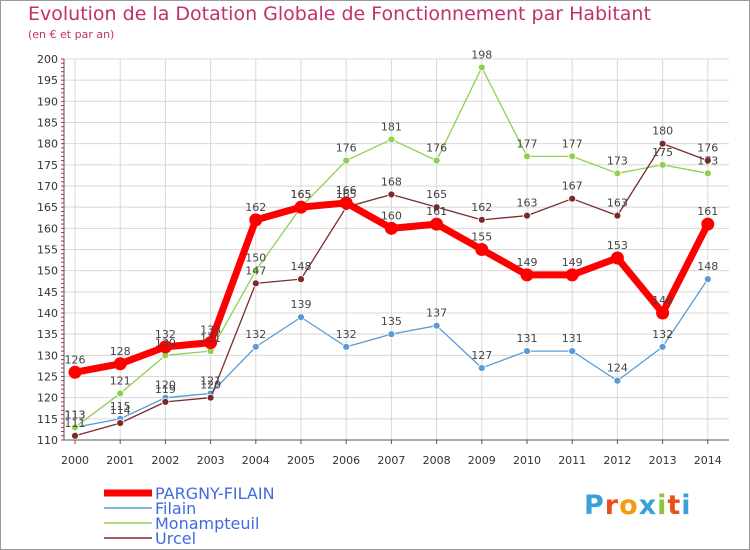 This screenshot has width=750, height=550. Describe the element at coordinates (594, 505) in the screenshot. I see `logo-letter: P` at that location.